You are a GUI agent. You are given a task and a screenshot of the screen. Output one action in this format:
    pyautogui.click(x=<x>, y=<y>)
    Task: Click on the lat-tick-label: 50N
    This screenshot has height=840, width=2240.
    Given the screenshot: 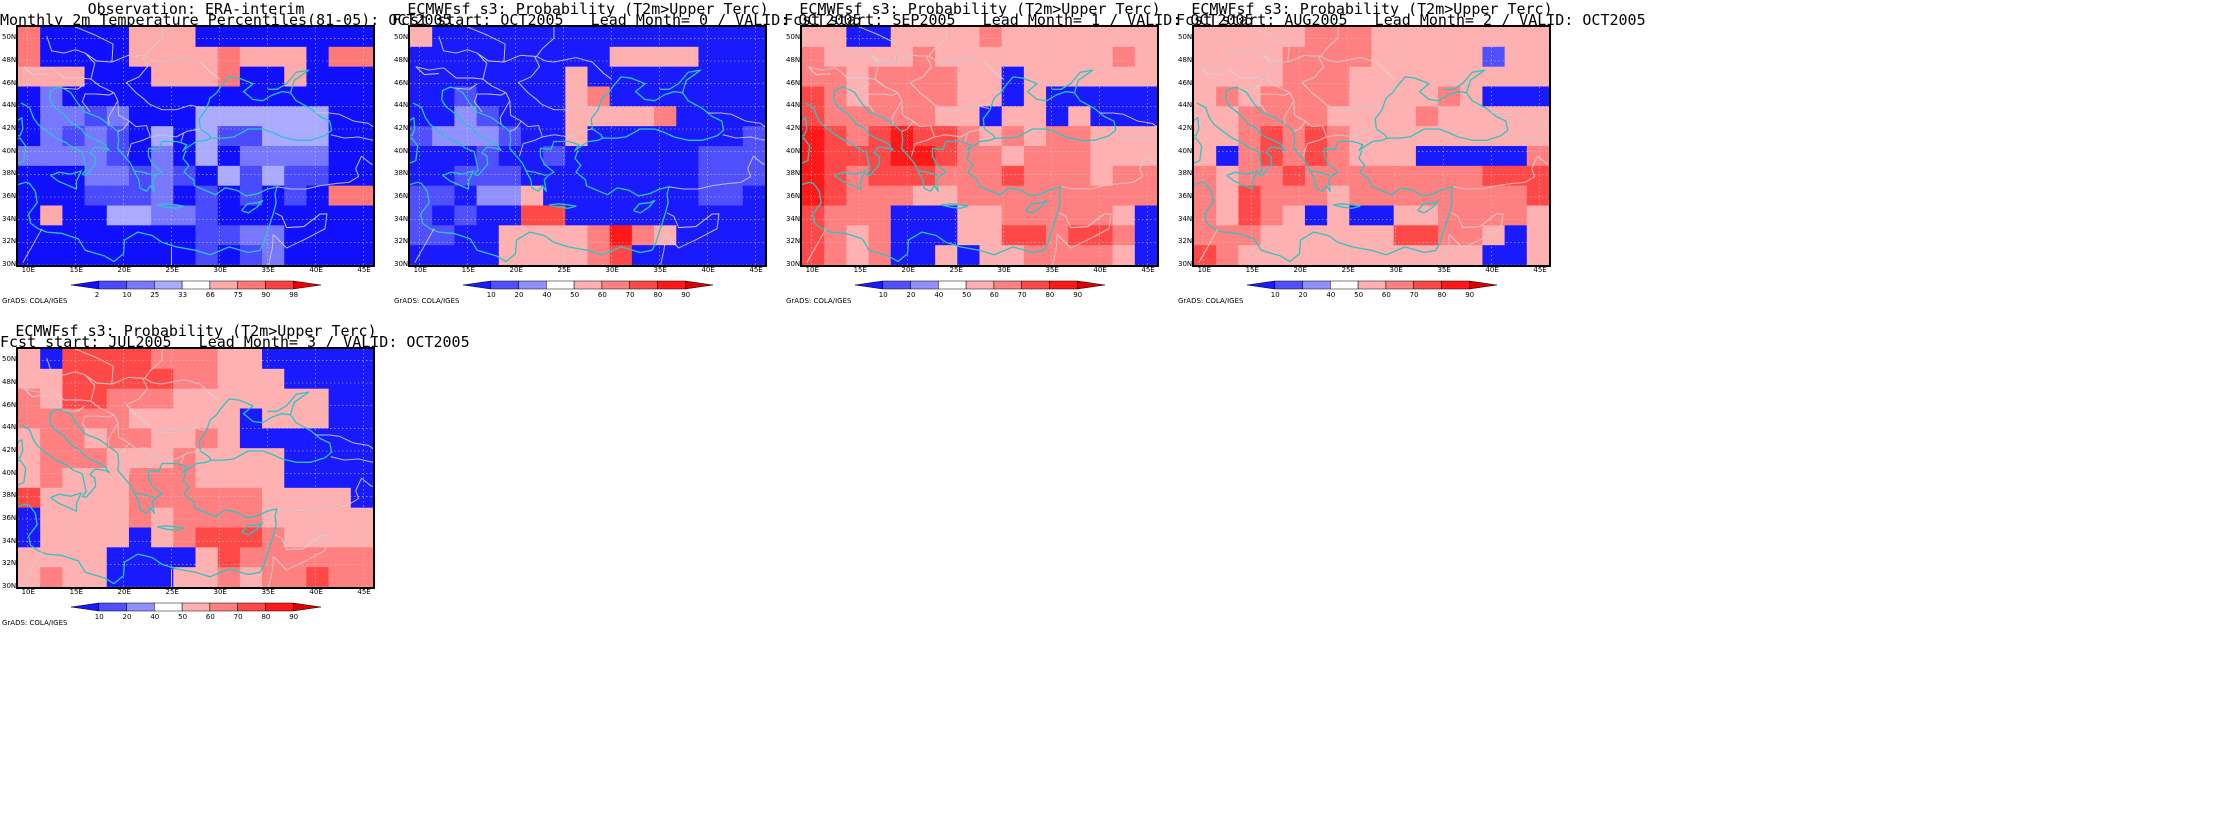 What is the action you would take?
    pyautogui.click(x=793, y=37)
    